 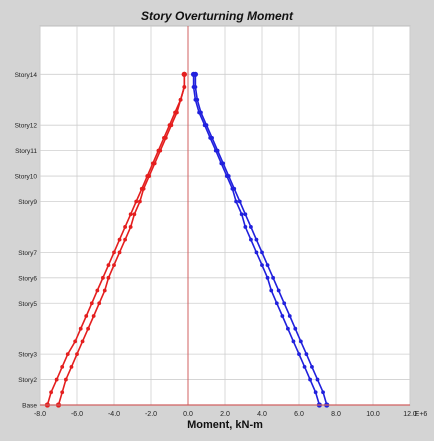 I want to click on y-tick-label: Story6, so click(x=27, y=278).